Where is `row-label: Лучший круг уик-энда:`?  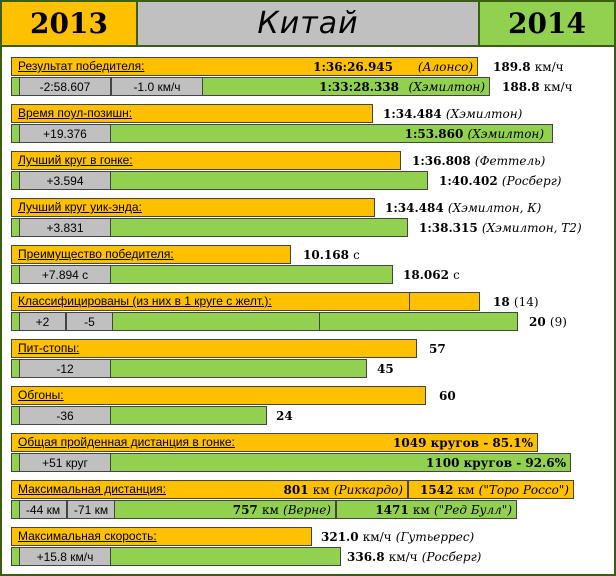
row-label: Лучший круг уик-энда: is located at coordinates (80, 207).